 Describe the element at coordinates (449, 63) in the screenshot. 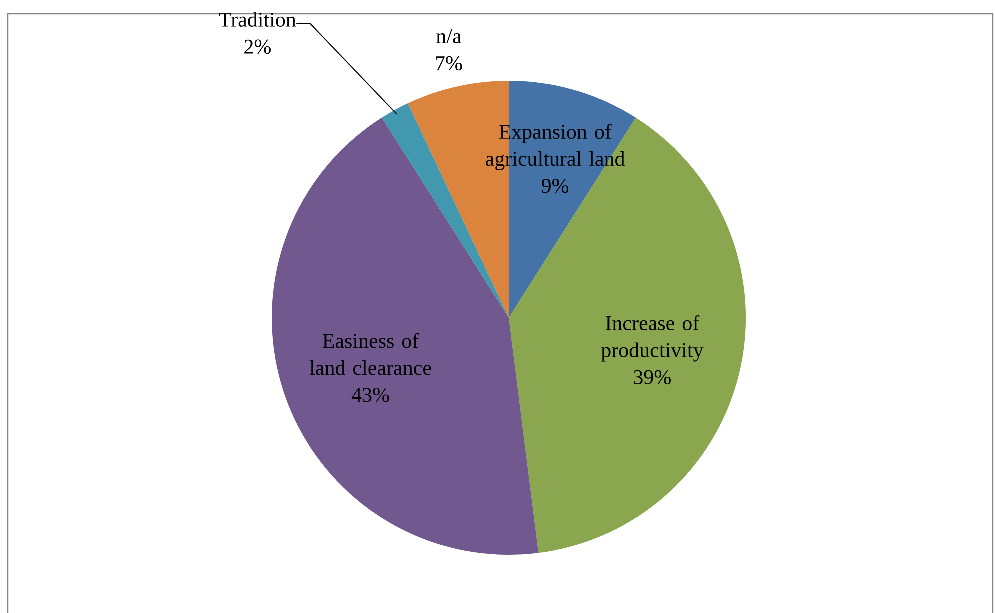

I see `data-label: 7%` at that location.